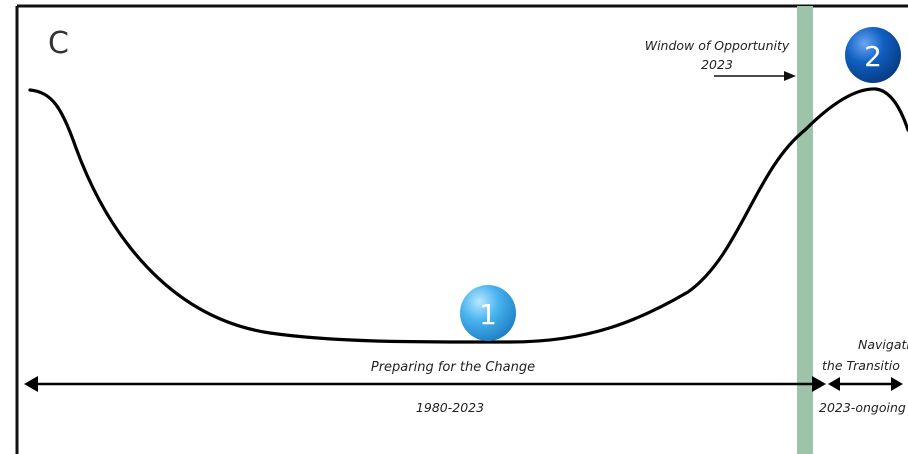 This screenshot has height=454, width=908. Describe the element at coordinates (58, 43) in the screenshot. I see `panel-letter: C` at that location.